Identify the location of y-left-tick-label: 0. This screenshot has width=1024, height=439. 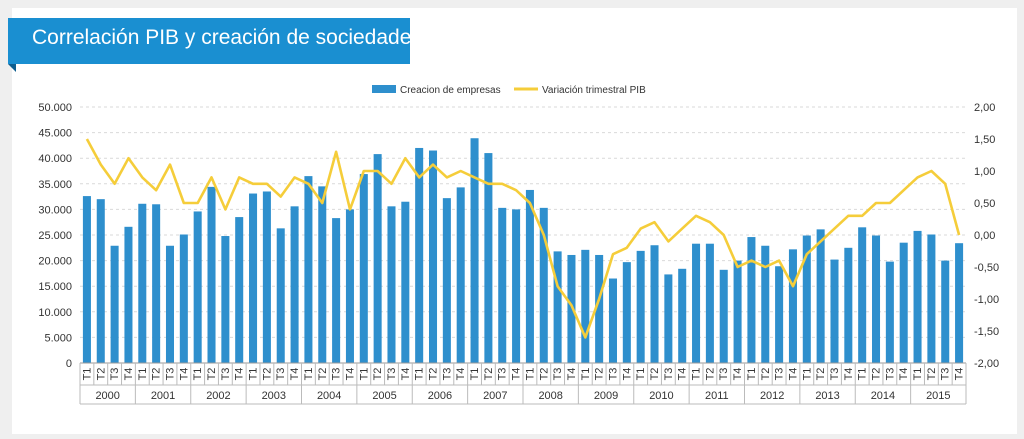
(69, 364).